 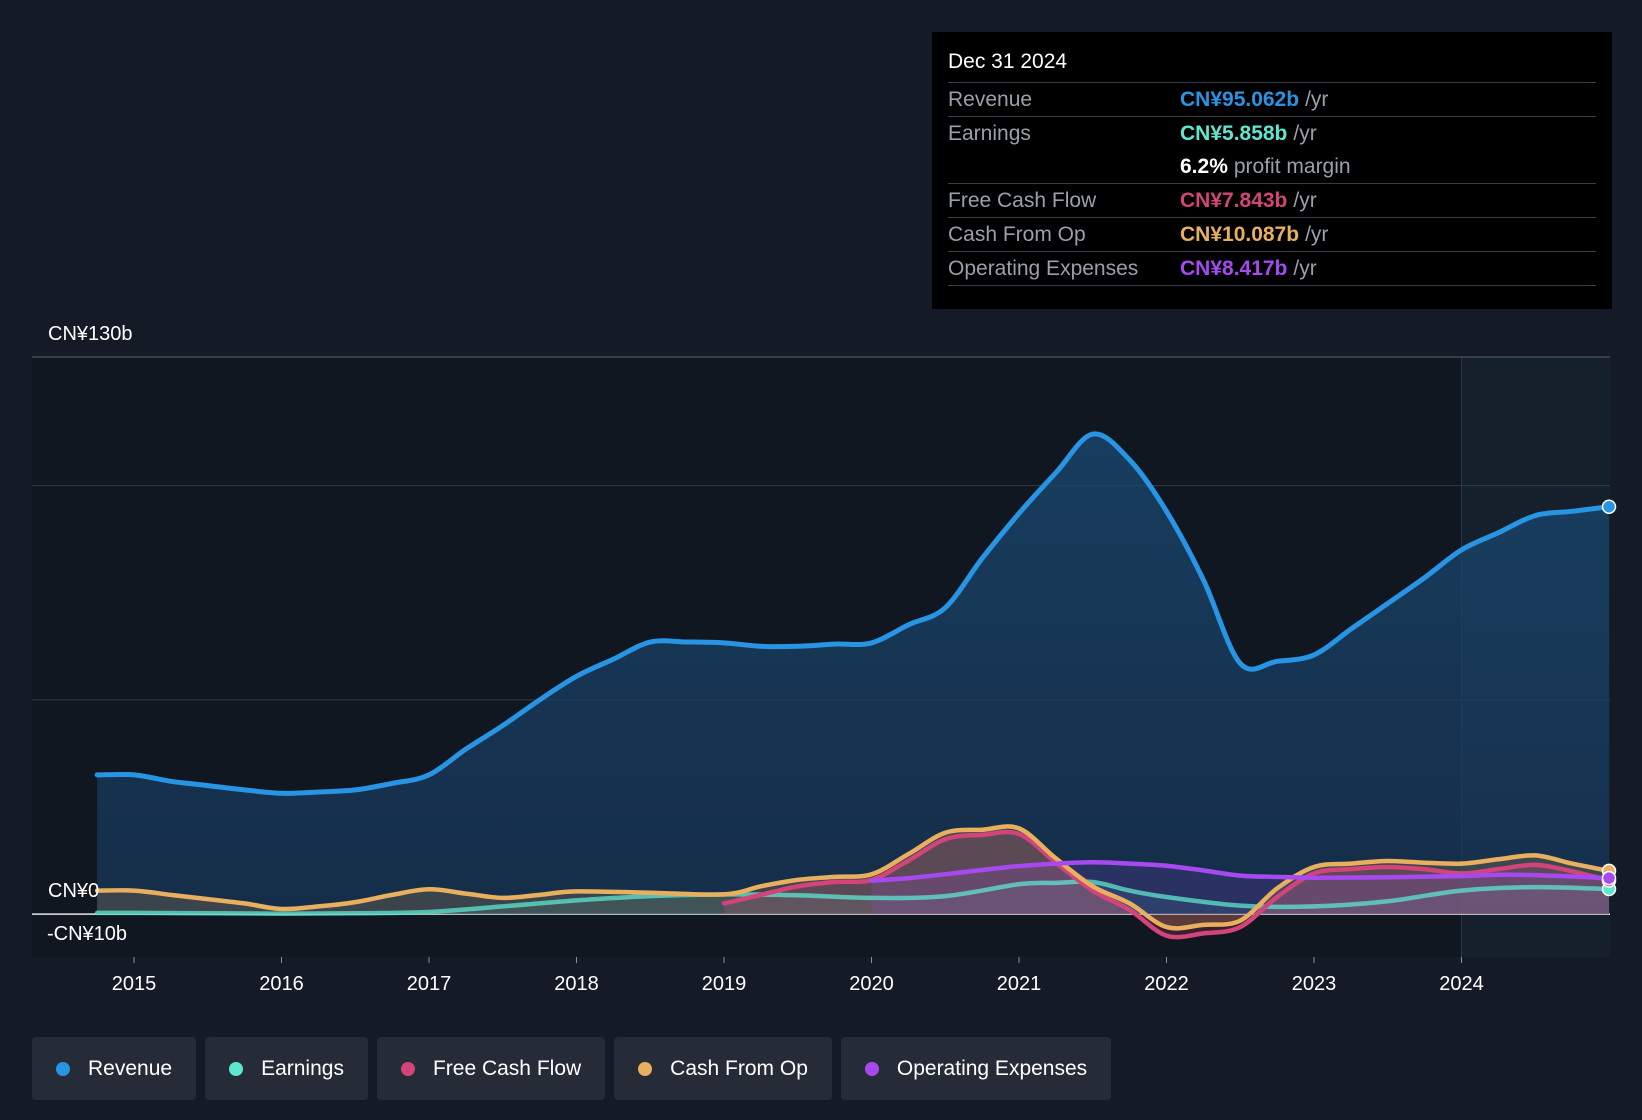 I want to click on tooltip-row: Cash From Op CN¥10.087b/yr, so click(x=1272, y=234).